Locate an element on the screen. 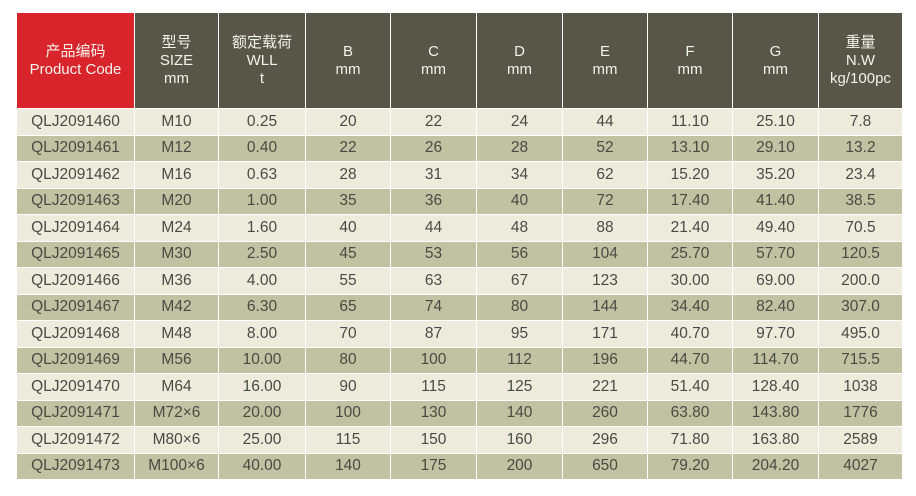 Image resolution: width=916 pixels, height=496 pixels. cell-wll: 0.25 is located at coordinates (262, 122).